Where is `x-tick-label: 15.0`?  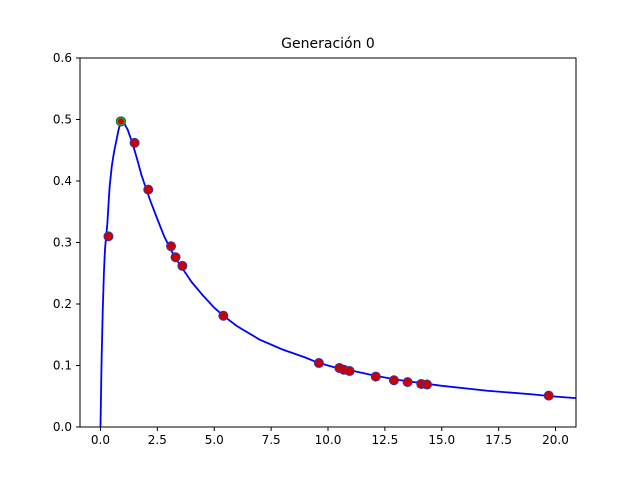
x-tick-label: 15.0 is located at coordinates (441, 440).